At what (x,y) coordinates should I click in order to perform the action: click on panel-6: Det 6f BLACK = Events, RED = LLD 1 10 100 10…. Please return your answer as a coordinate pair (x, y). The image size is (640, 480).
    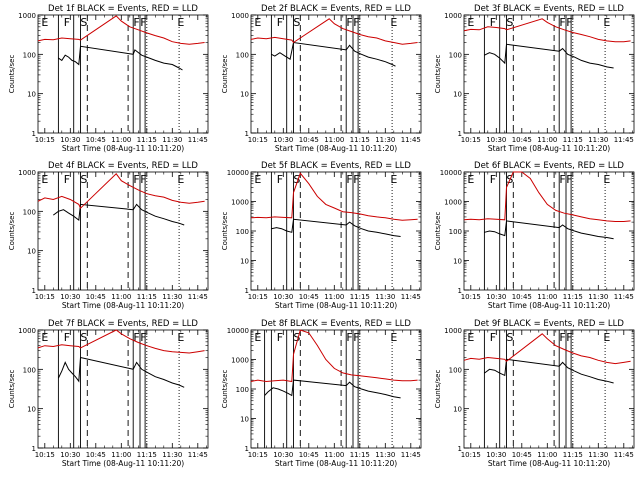
    Looking at the image, I should click on (534, 235).